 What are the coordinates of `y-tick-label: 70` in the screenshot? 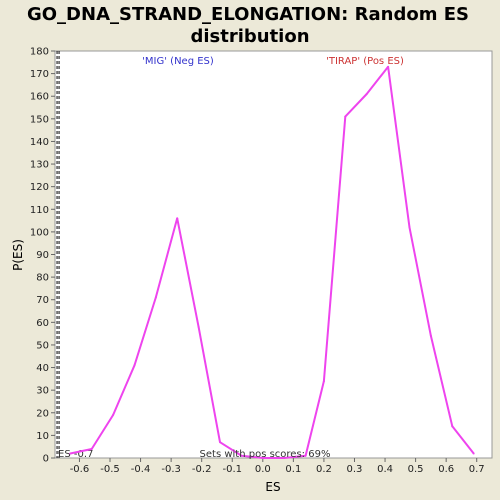 It's located at (42, 300).